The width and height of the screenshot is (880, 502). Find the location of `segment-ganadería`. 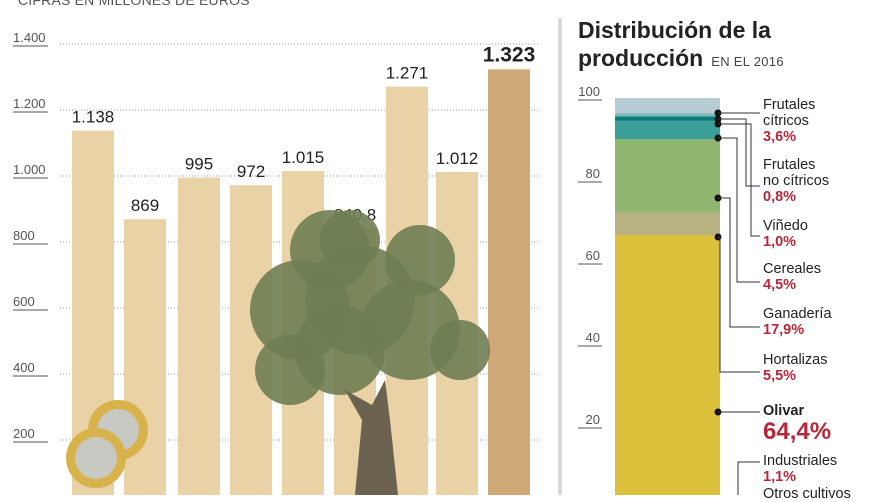

segment-ganadería is located at coordinates (667, 175).